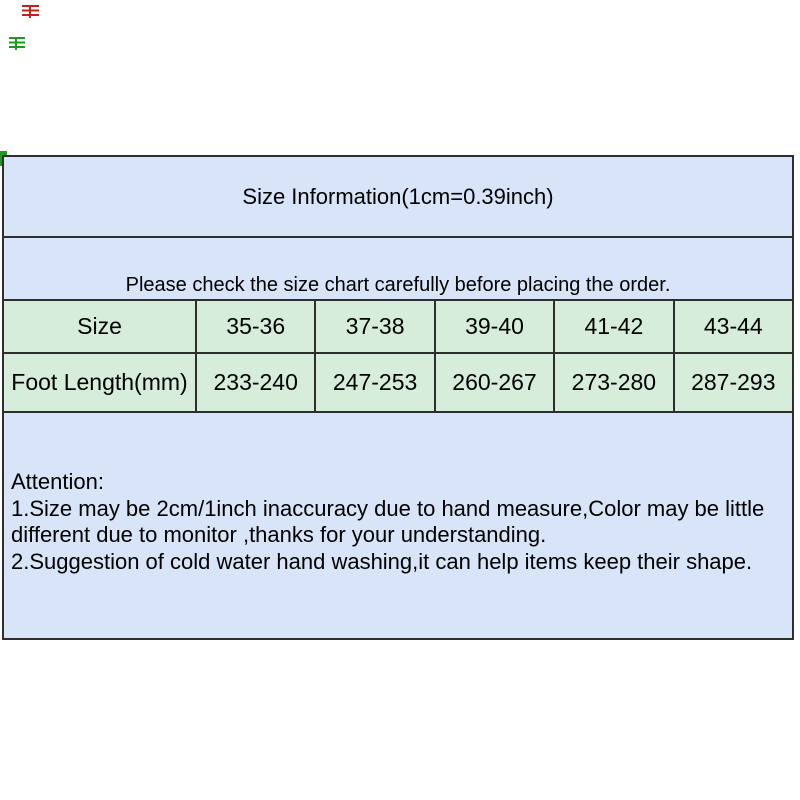 This screenshot has width=800, height=800. I want to click on size-value-cell: 39-40, so click(493, 326).